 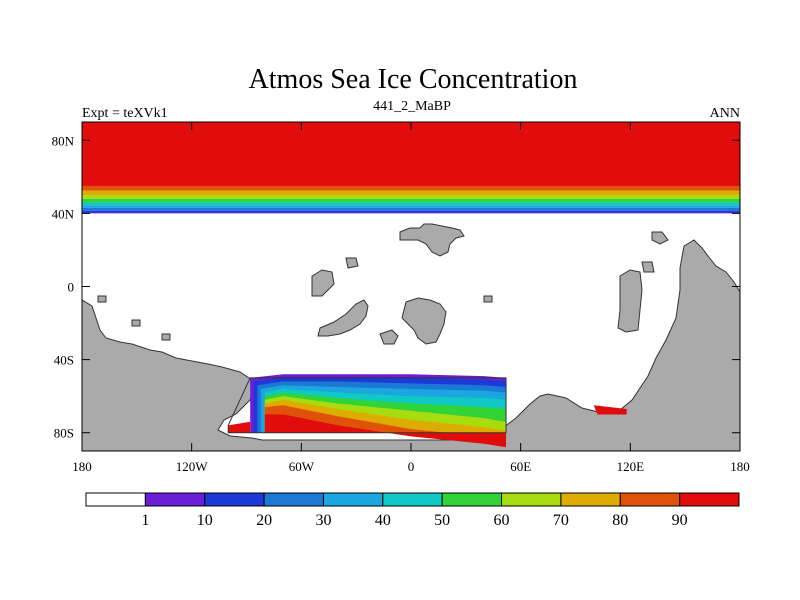 What do you see at coordinates (432, 240) in the screenshot?
I see `land-island-atlantic-north` at bounding box center [432, 240].